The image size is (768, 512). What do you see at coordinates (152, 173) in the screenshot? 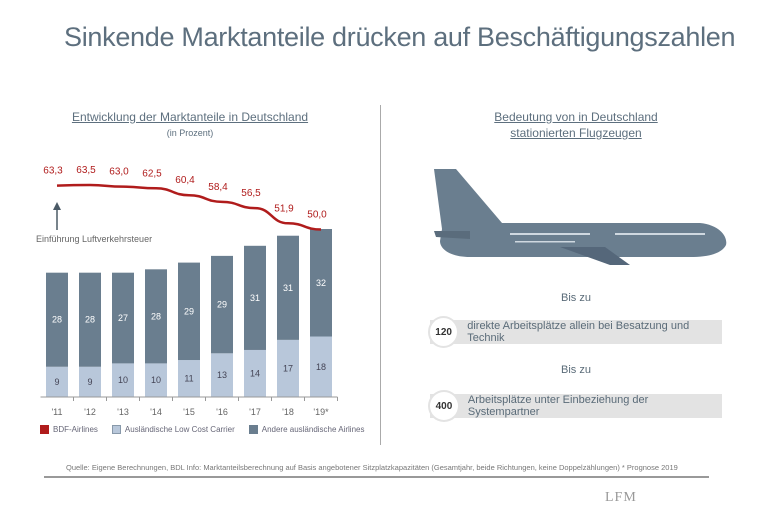
I see `line-data-label: 62,5` at bounding box center [152, 173].